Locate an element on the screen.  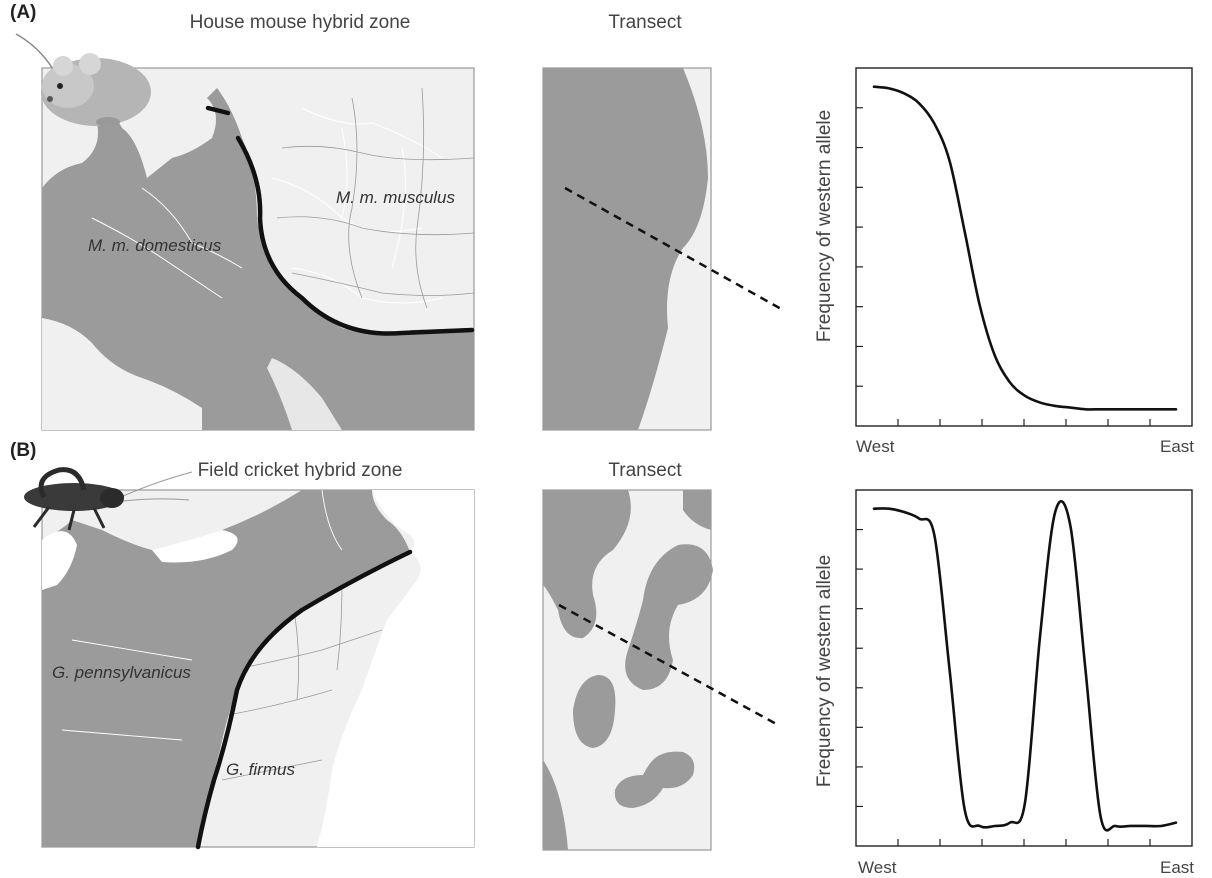
chart-a-ylabel: Frequency of western allele is located at coordinates (824, 226).